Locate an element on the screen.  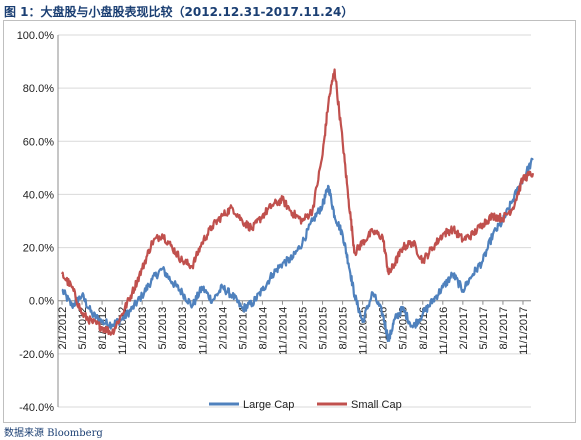
x-tick-label: 11/1/2014 is located at coordinates (283, 331).